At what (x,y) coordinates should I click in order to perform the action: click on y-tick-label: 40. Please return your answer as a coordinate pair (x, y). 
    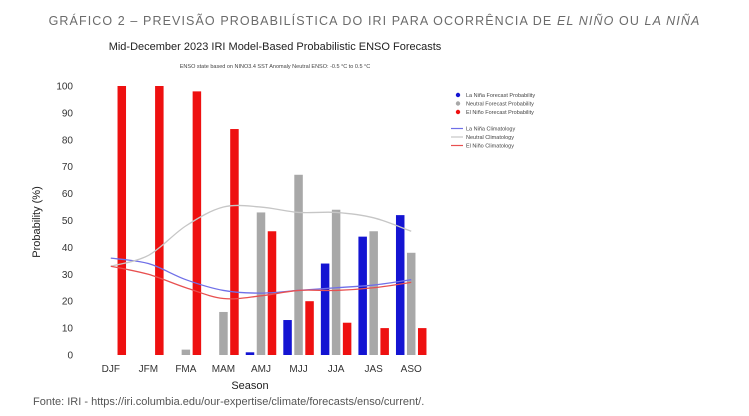
    Looking at the image, I should click on (68, 248).